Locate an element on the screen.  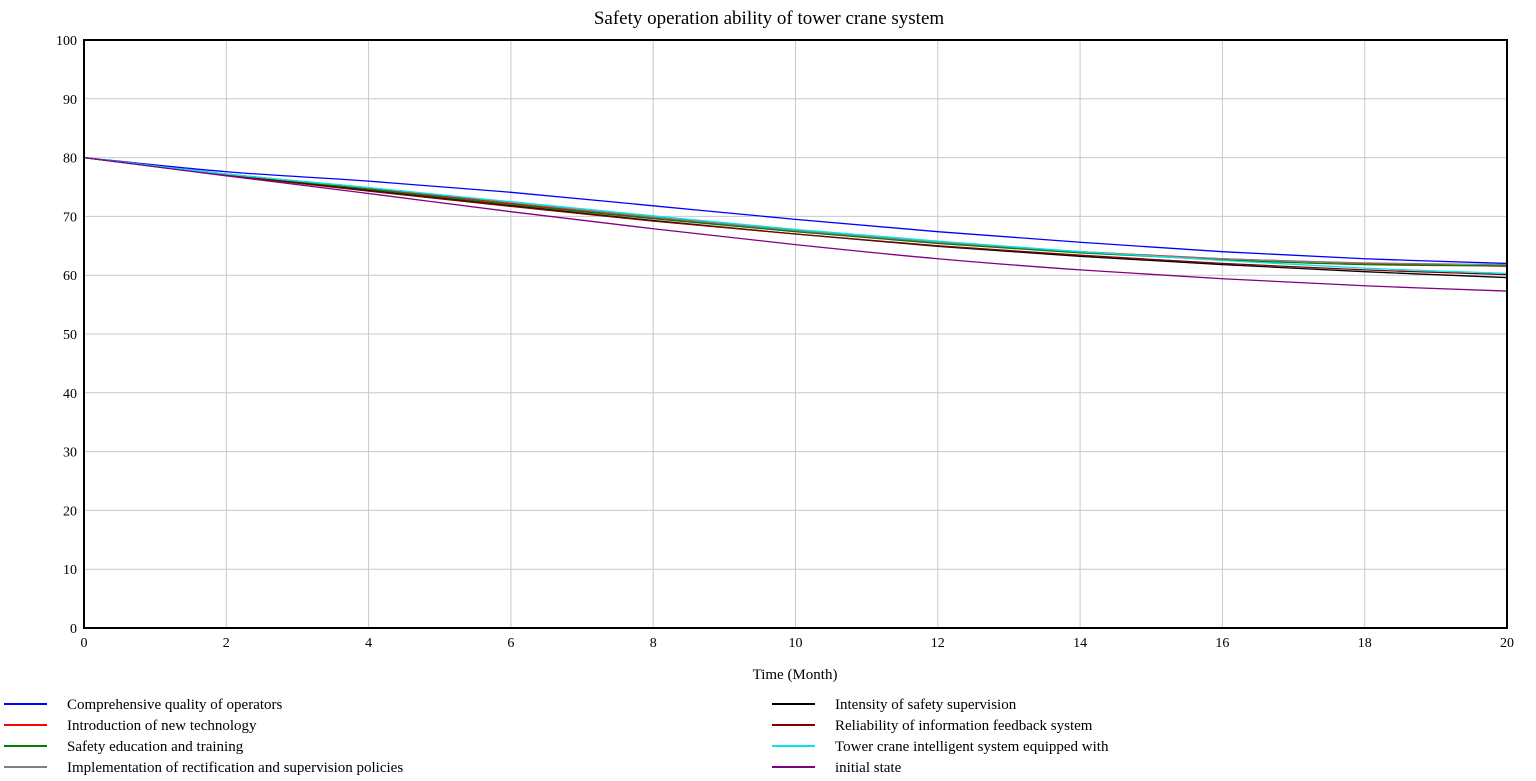
x-tick-label: 16 is located at coordinates (1222, 643).